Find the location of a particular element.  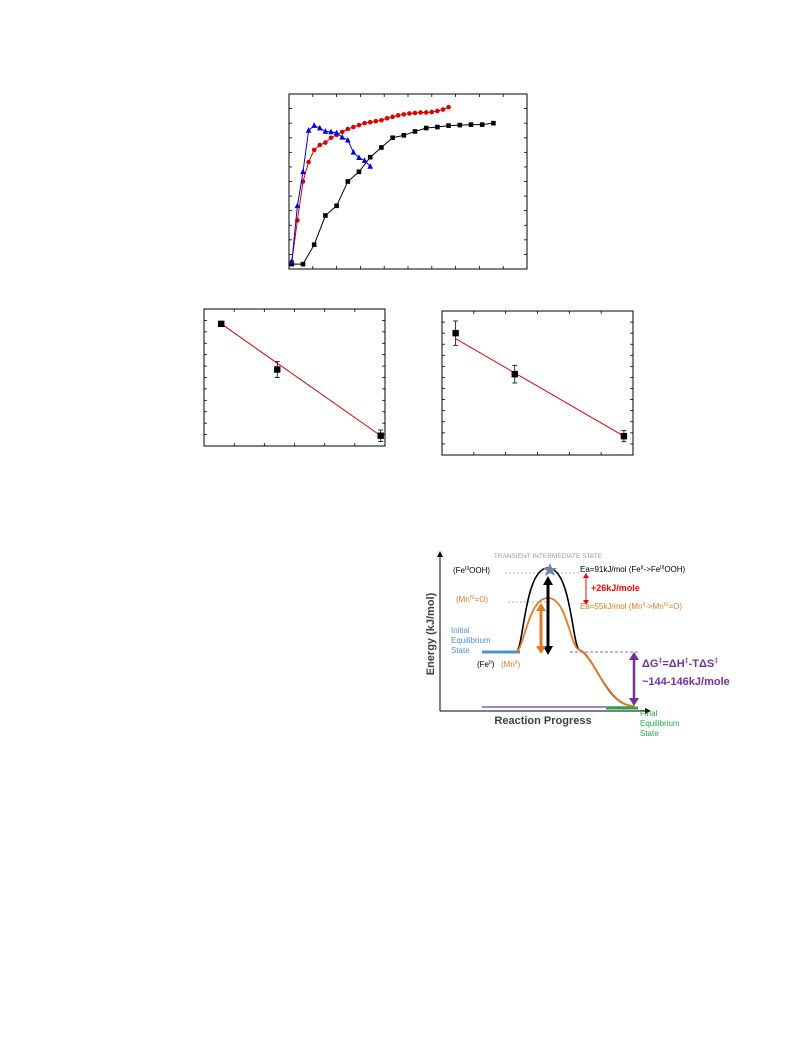

ea-mn-label: Ea=55kJ/mol (MnII->MnIV=O) is located at coordinates (631, 606).